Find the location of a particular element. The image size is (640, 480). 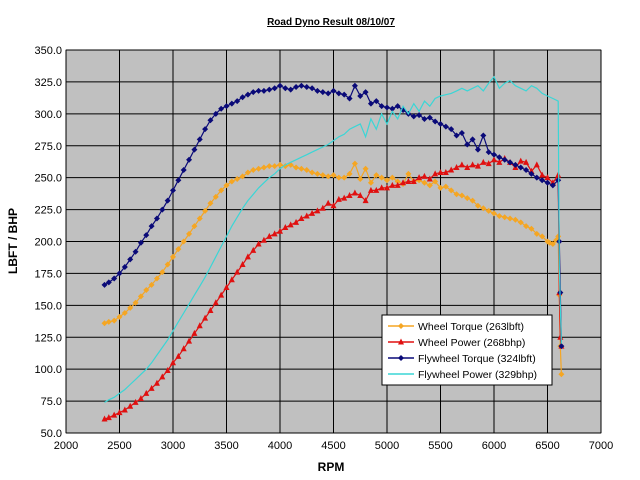

x-tick-label: 5500 is located at coordinates (440, 446).